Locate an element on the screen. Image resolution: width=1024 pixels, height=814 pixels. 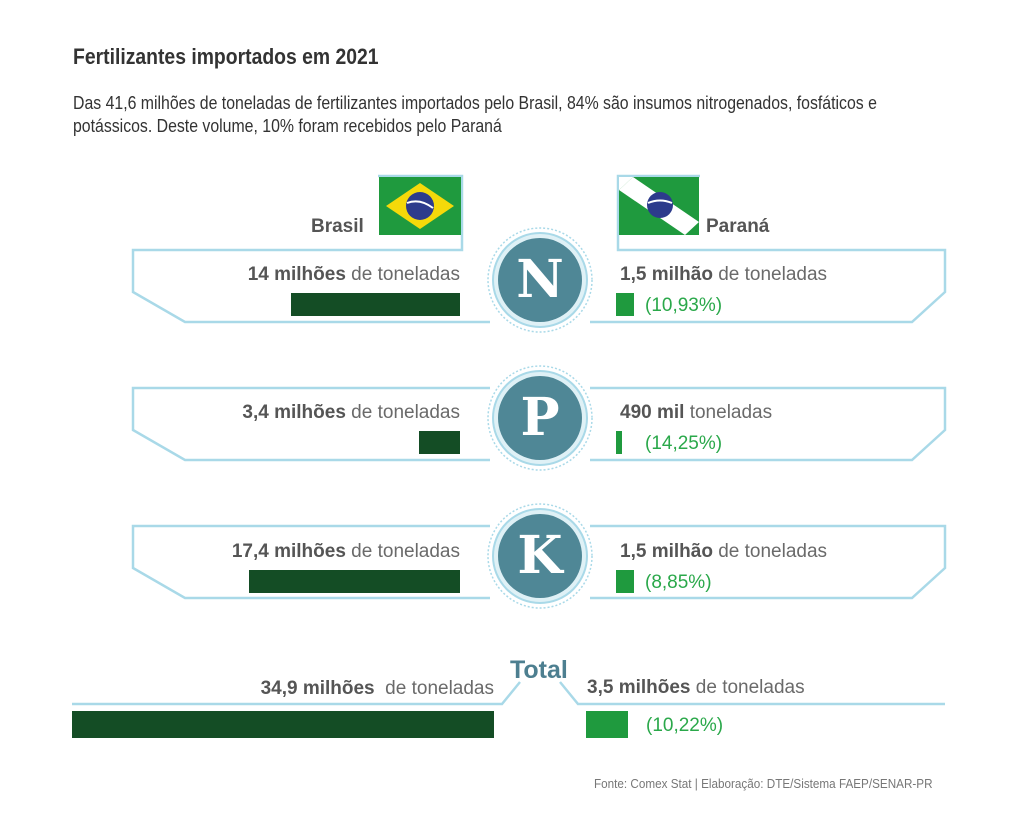
brasil-amount-label: 17,4 milhões de toneladas is located at coordinates (346, 552).